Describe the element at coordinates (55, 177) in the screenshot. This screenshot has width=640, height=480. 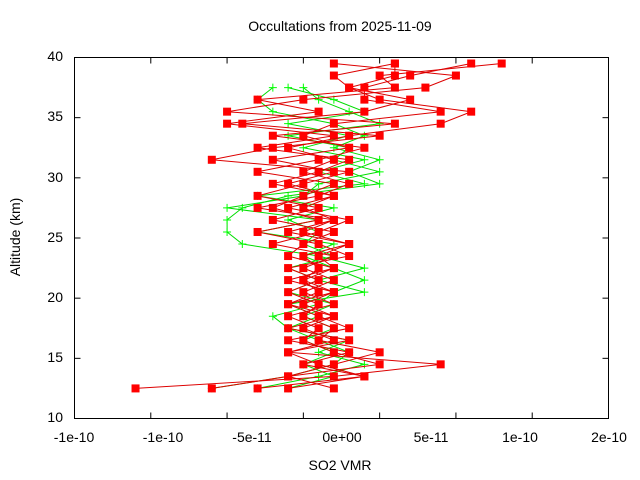
I see `y-tick-label: 30` at that location.